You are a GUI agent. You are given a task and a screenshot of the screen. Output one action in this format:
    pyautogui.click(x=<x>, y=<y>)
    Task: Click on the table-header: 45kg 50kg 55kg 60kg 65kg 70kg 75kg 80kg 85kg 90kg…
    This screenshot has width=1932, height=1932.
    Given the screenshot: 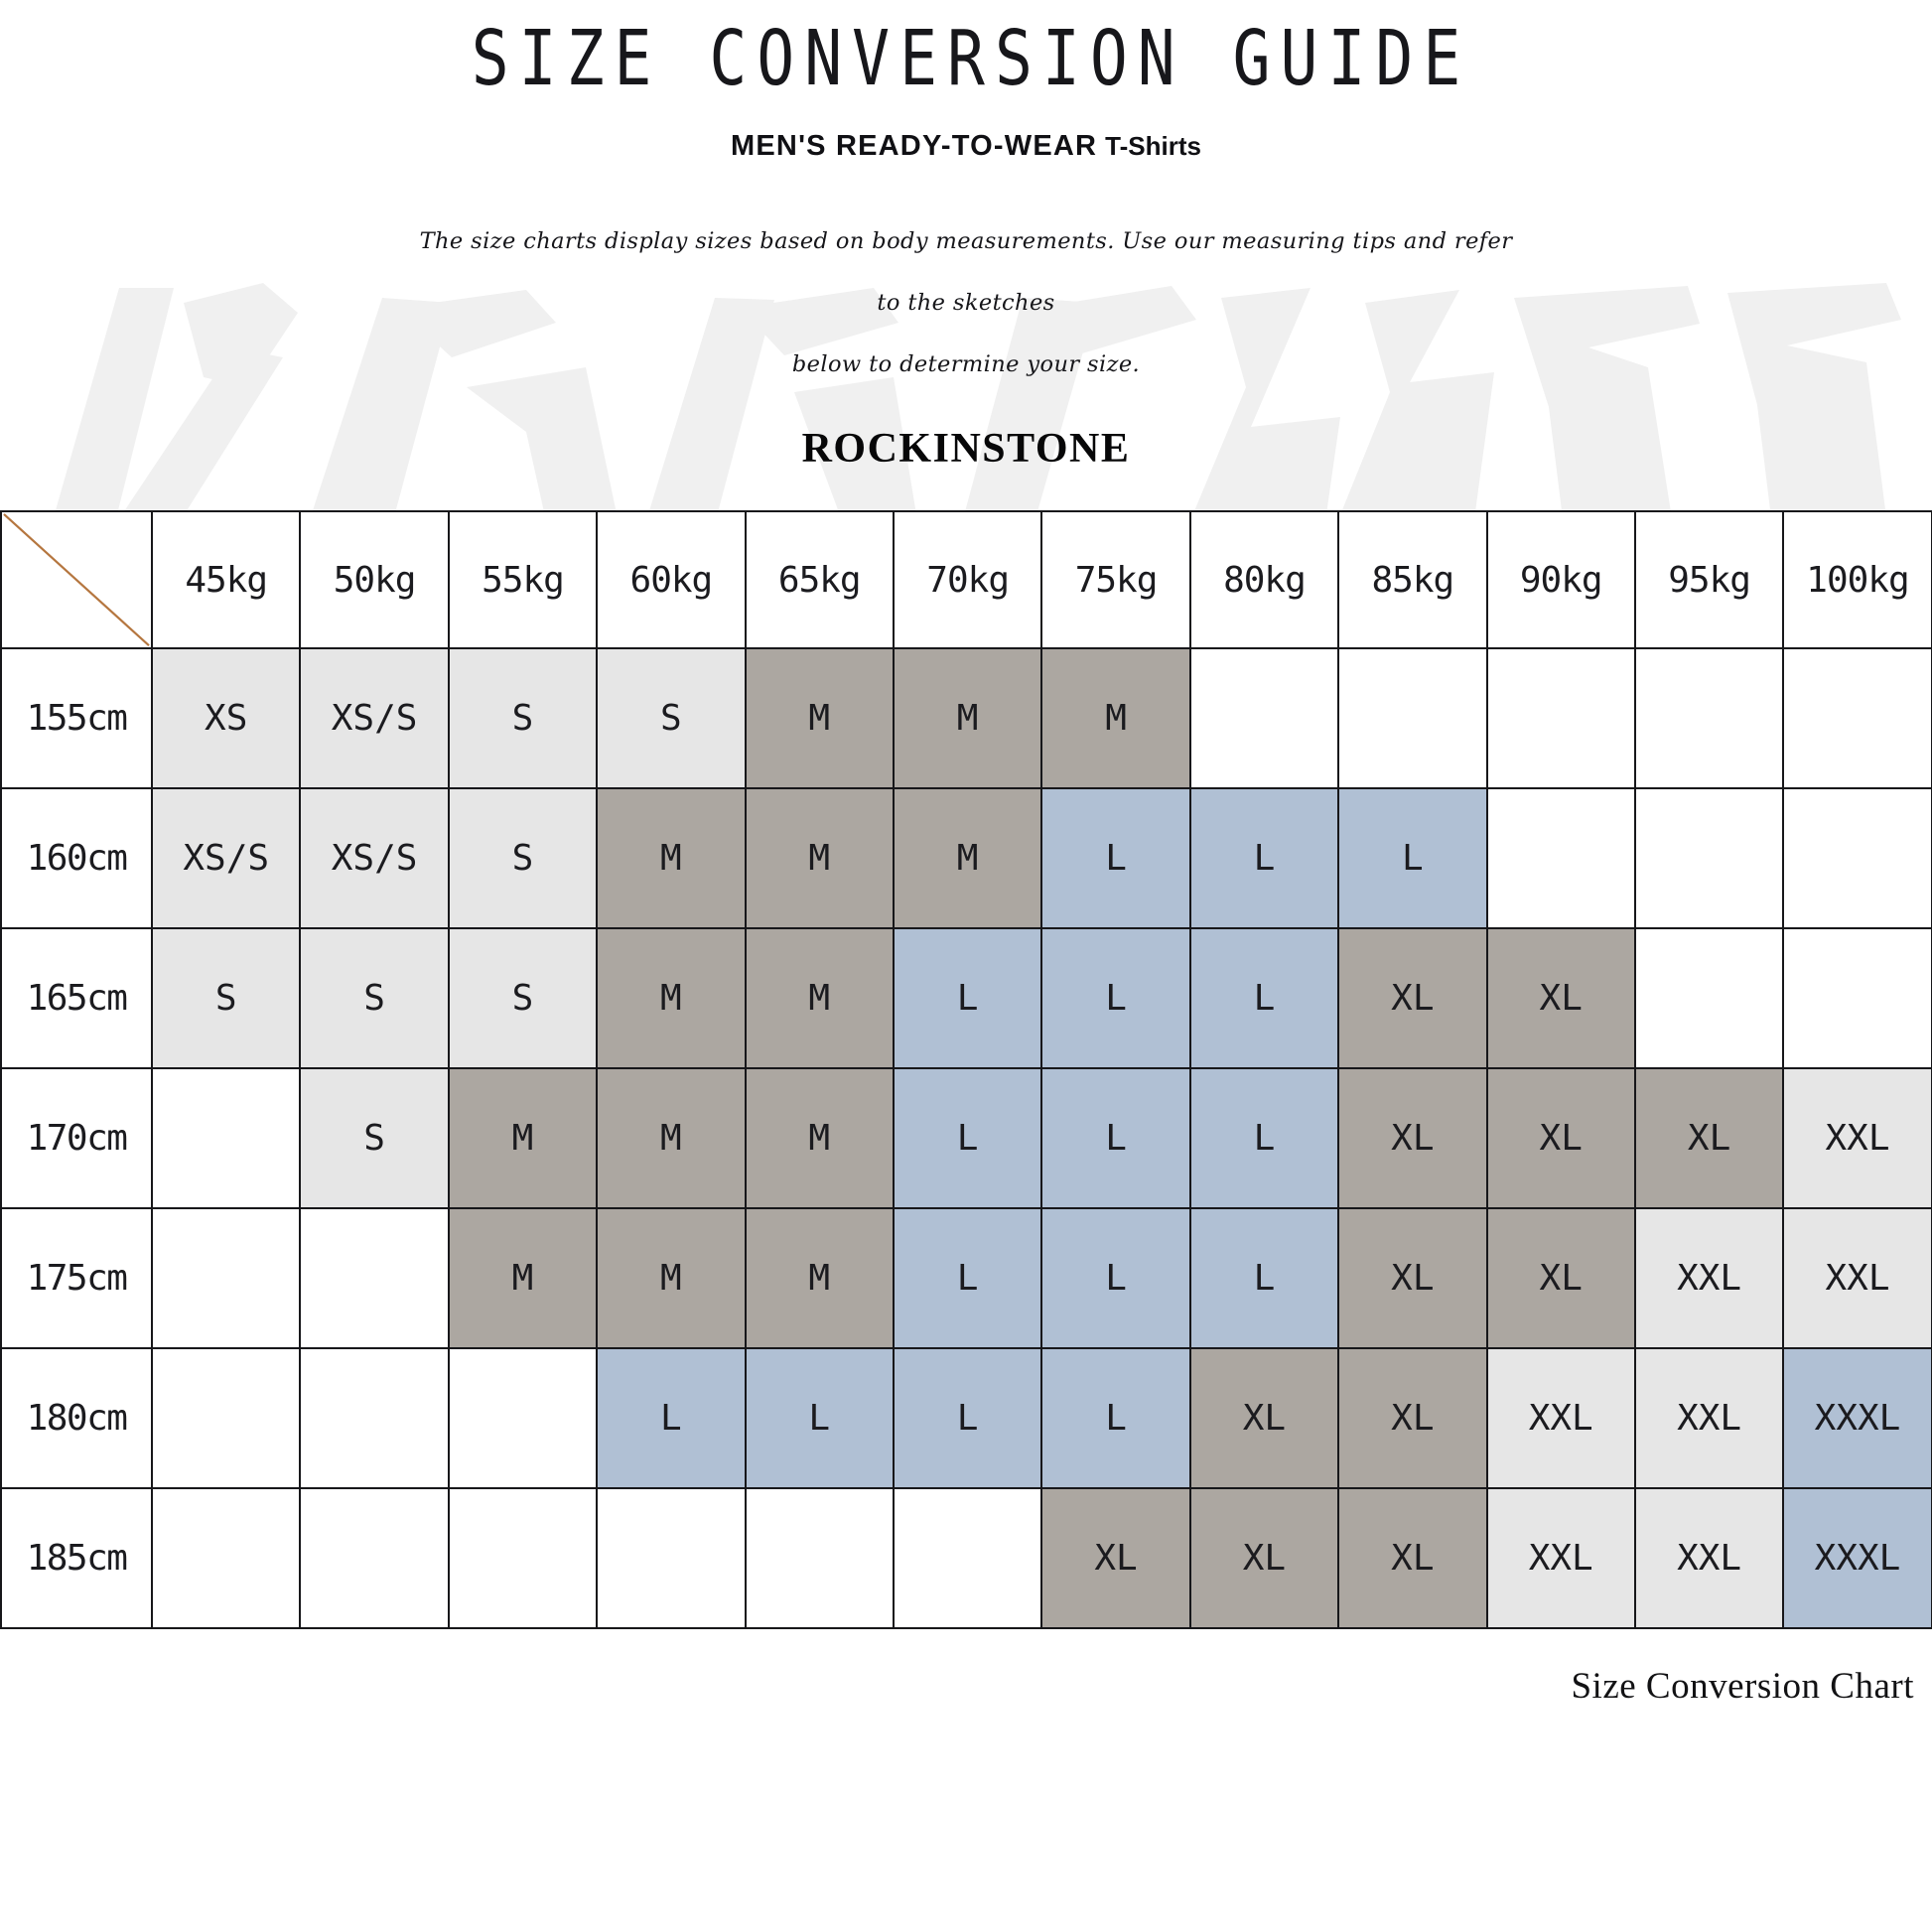 What is the action you would take?
    pyautogui.click(x=966, y=580)
    